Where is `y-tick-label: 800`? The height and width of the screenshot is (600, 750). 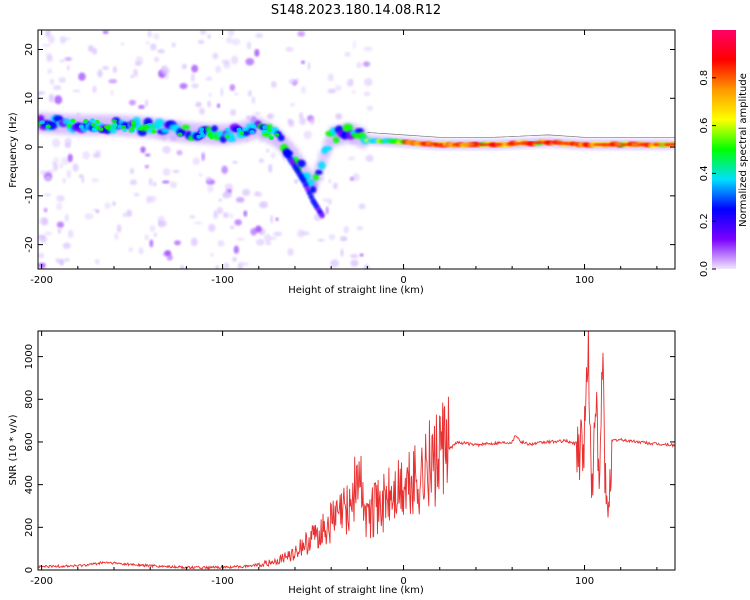 y-tick-label: 800 is located at coordinates (29, 399).